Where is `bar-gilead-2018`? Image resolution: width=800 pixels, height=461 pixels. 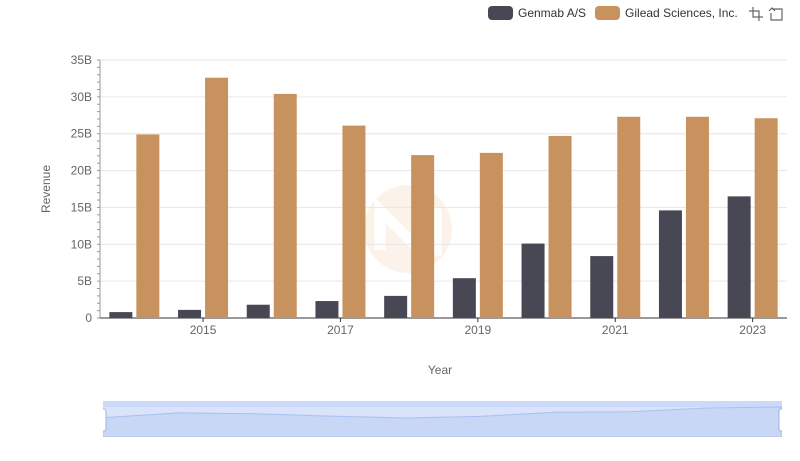
bar-gilead-2018 is located at coordinates (423, 236).